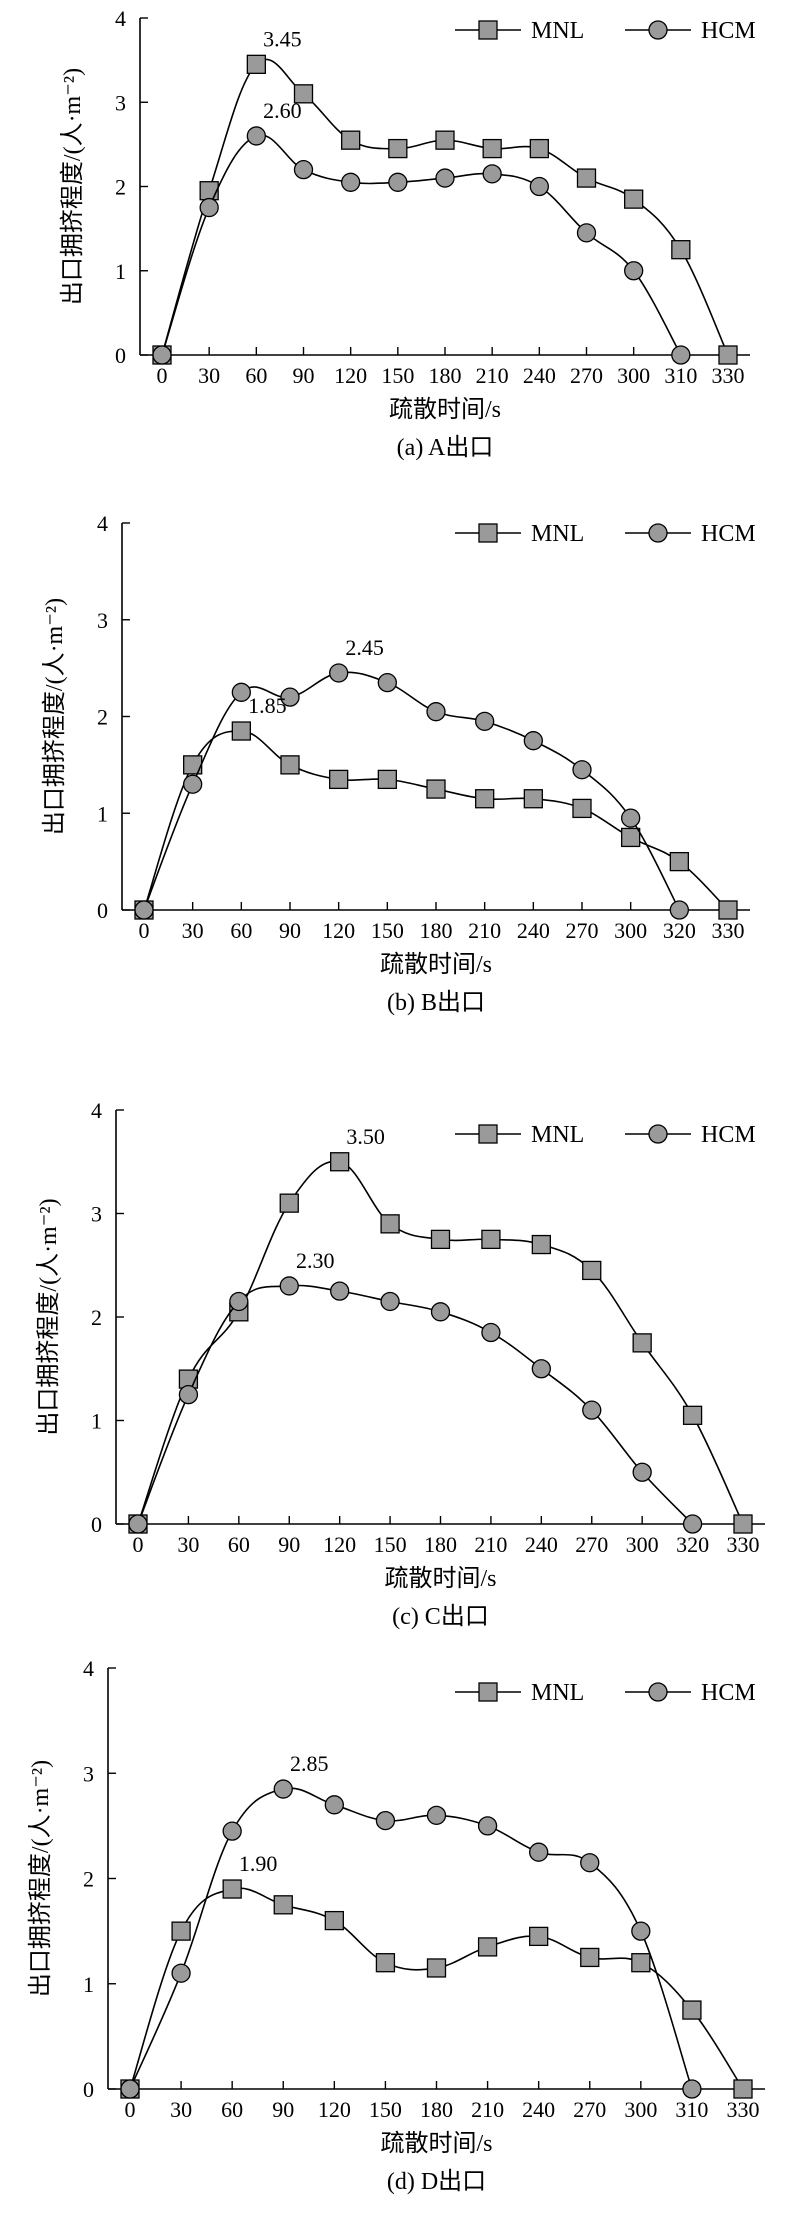  What do you see at coordinates (436, 1988) in the screenshot?
I see `series-line-mnl` at bounding box center [436, 1988].